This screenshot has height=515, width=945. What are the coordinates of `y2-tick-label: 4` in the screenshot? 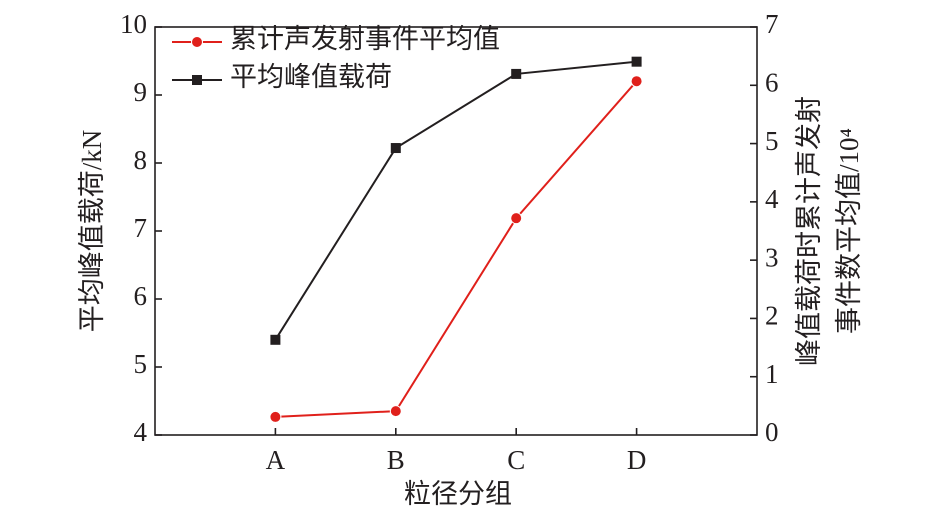 It's located at (772, 199).